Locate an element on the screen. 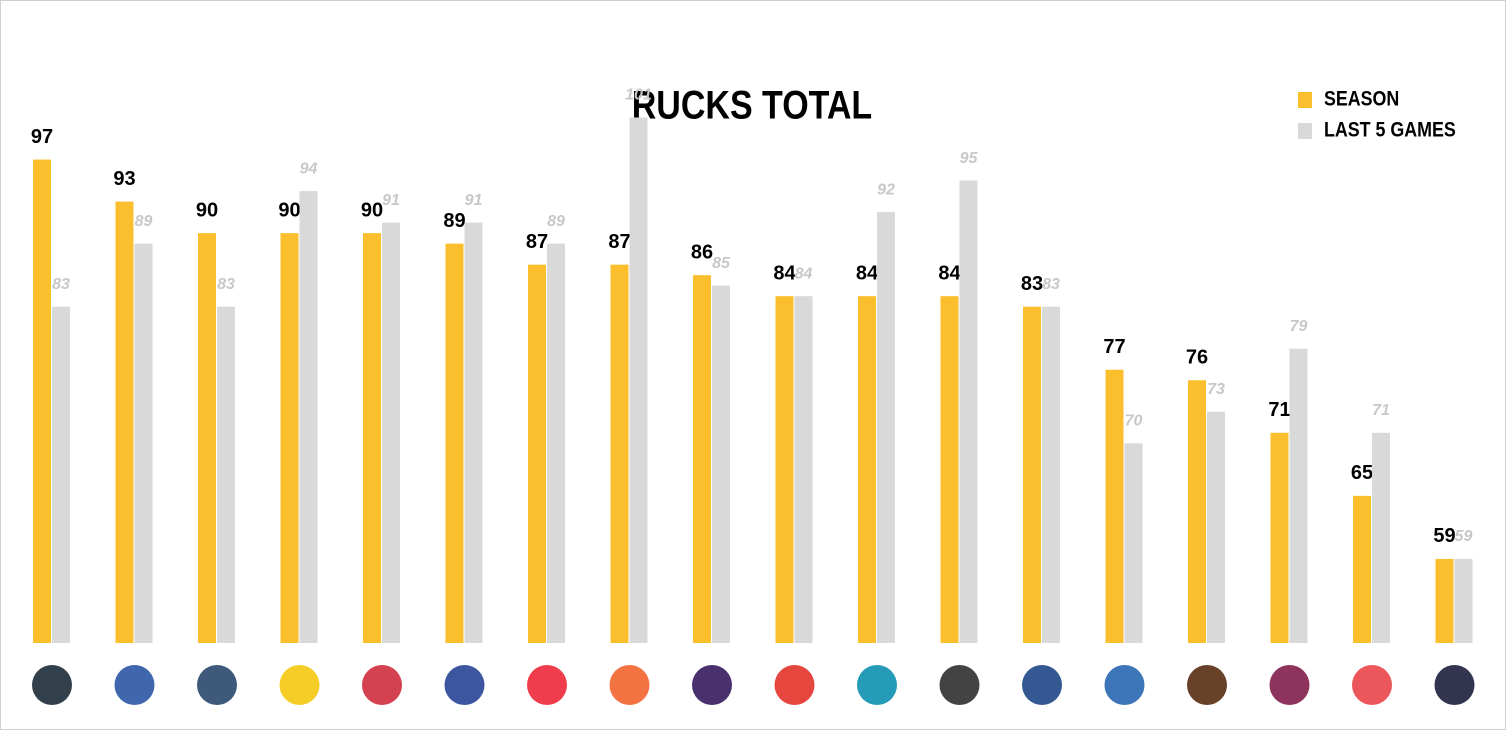  value-label: 73 is located at coordinates (1216, 389).